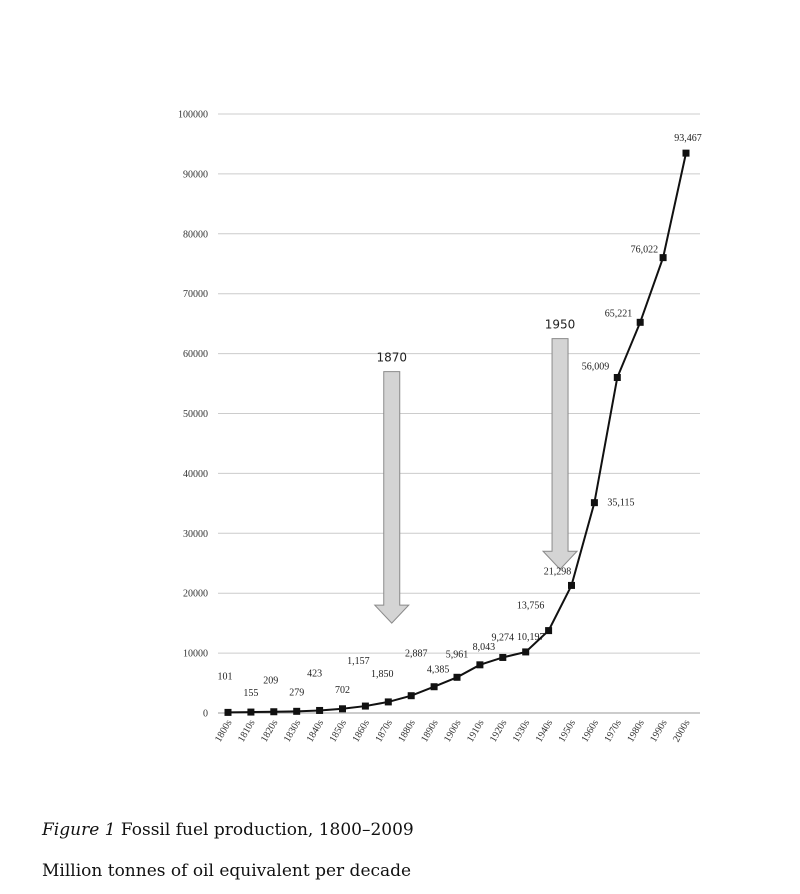 This screenshot has width=800, height=894. What do you see at coordinates (382, 674) in the screenshot?
I see `data-label: 1,850` at bounding box center [382, 674].